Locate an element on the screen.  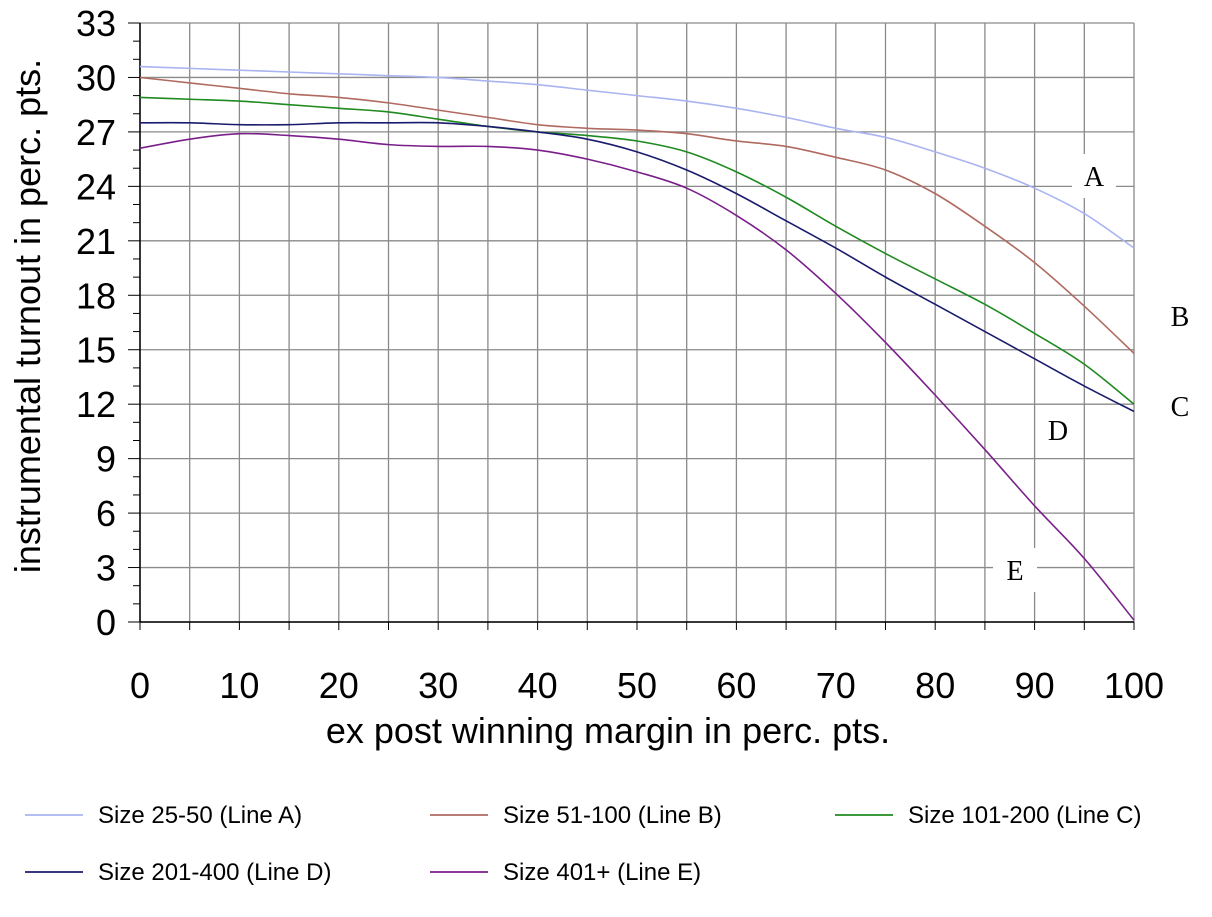
y-tick-label: 33 is located at coordinates (96, 23).